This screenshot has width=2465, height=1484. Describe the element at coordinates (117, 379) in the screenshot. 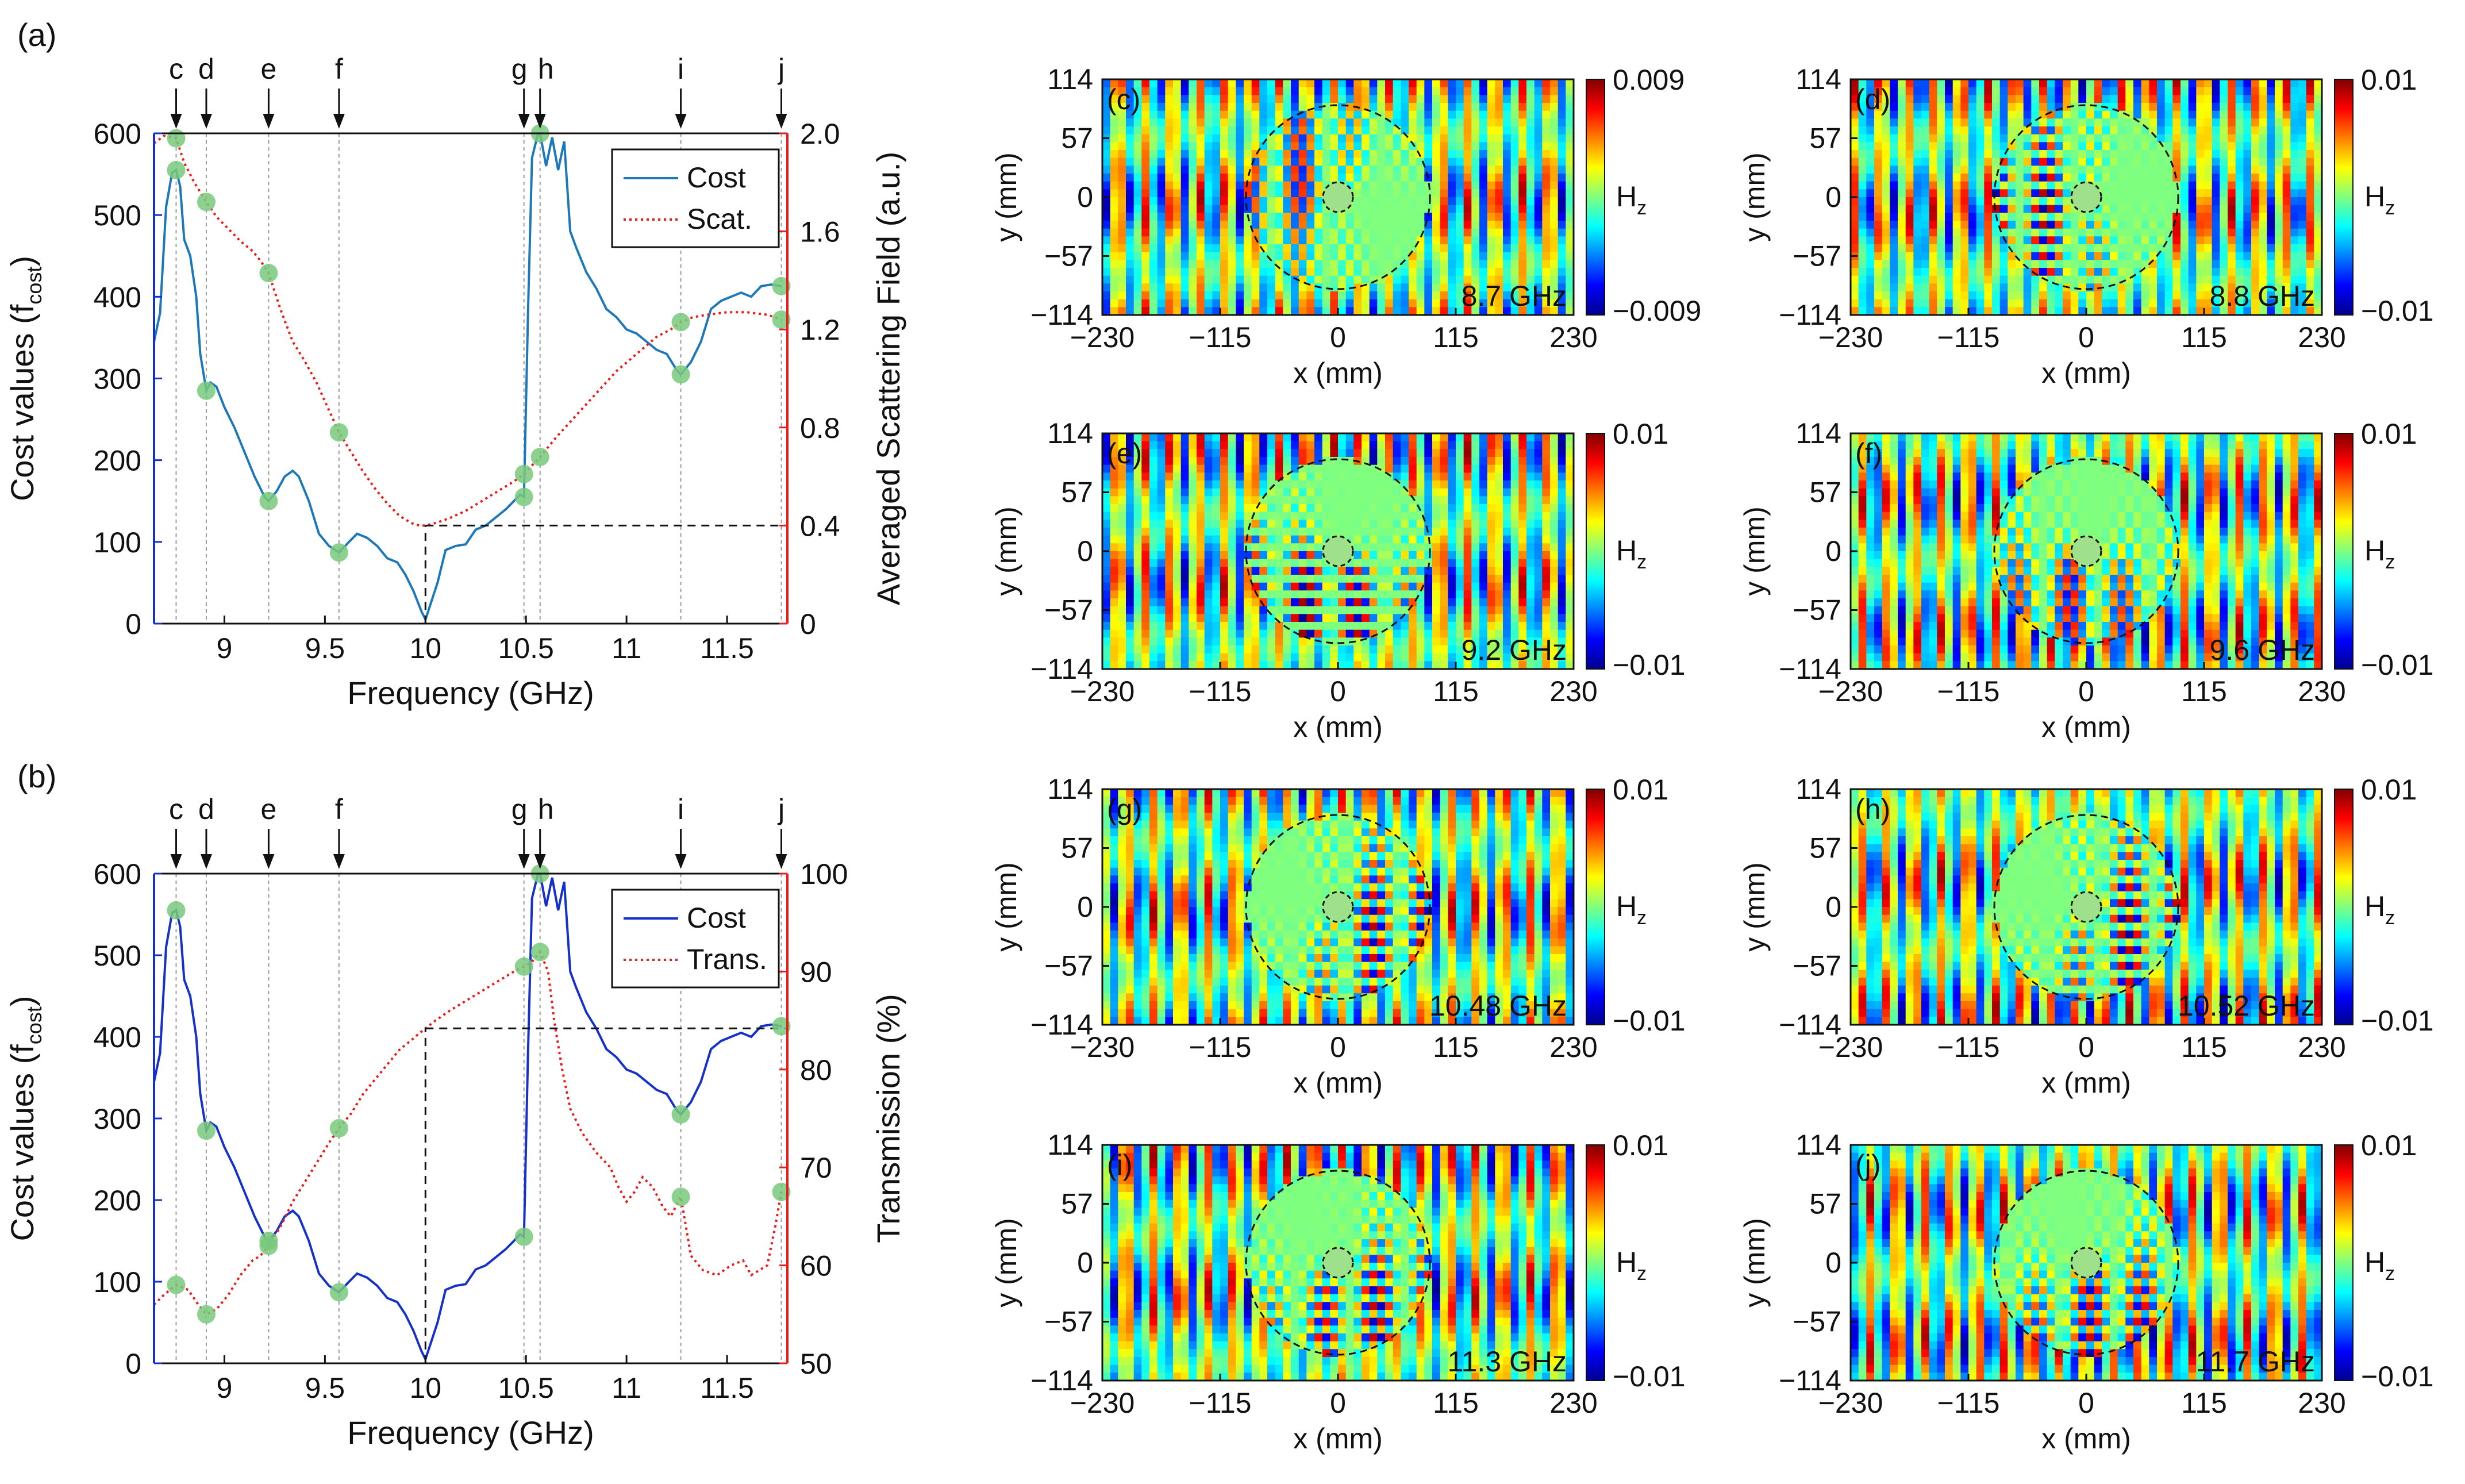

I see `y-tick-label: 300` at that location.